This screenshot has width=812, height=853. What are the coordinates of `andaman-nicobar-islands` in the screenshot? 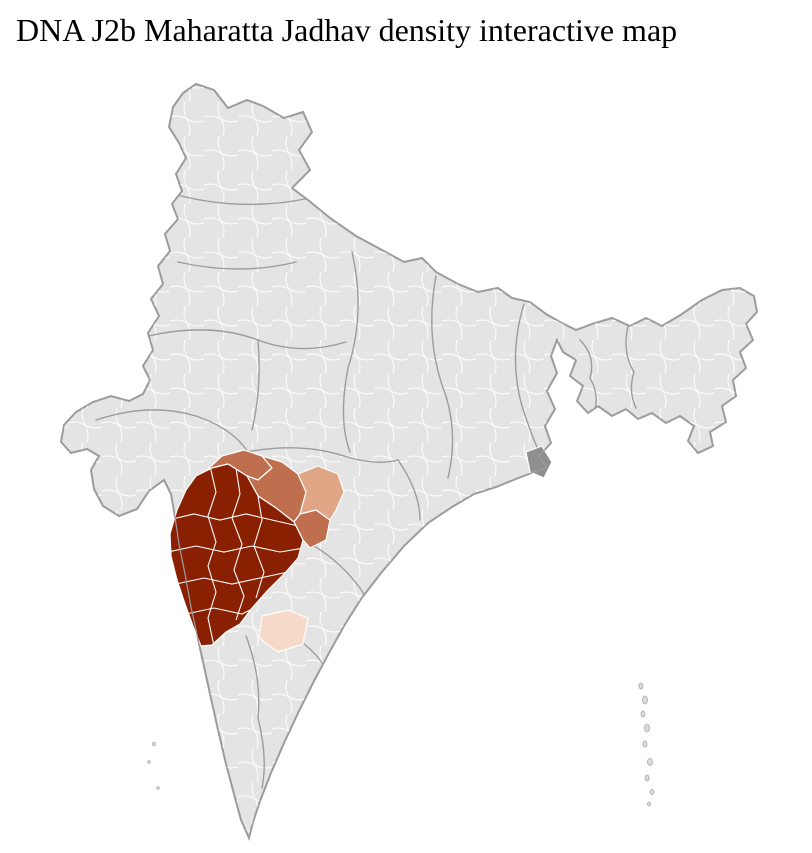 It's located at (646, 744).